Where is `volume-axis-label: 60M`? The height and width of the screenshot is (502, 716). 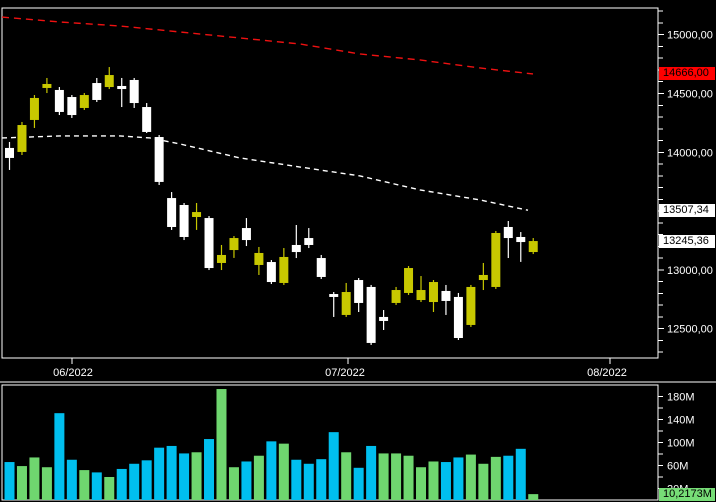 volume-axis-label: 60M is located at coordinates (677, 467).